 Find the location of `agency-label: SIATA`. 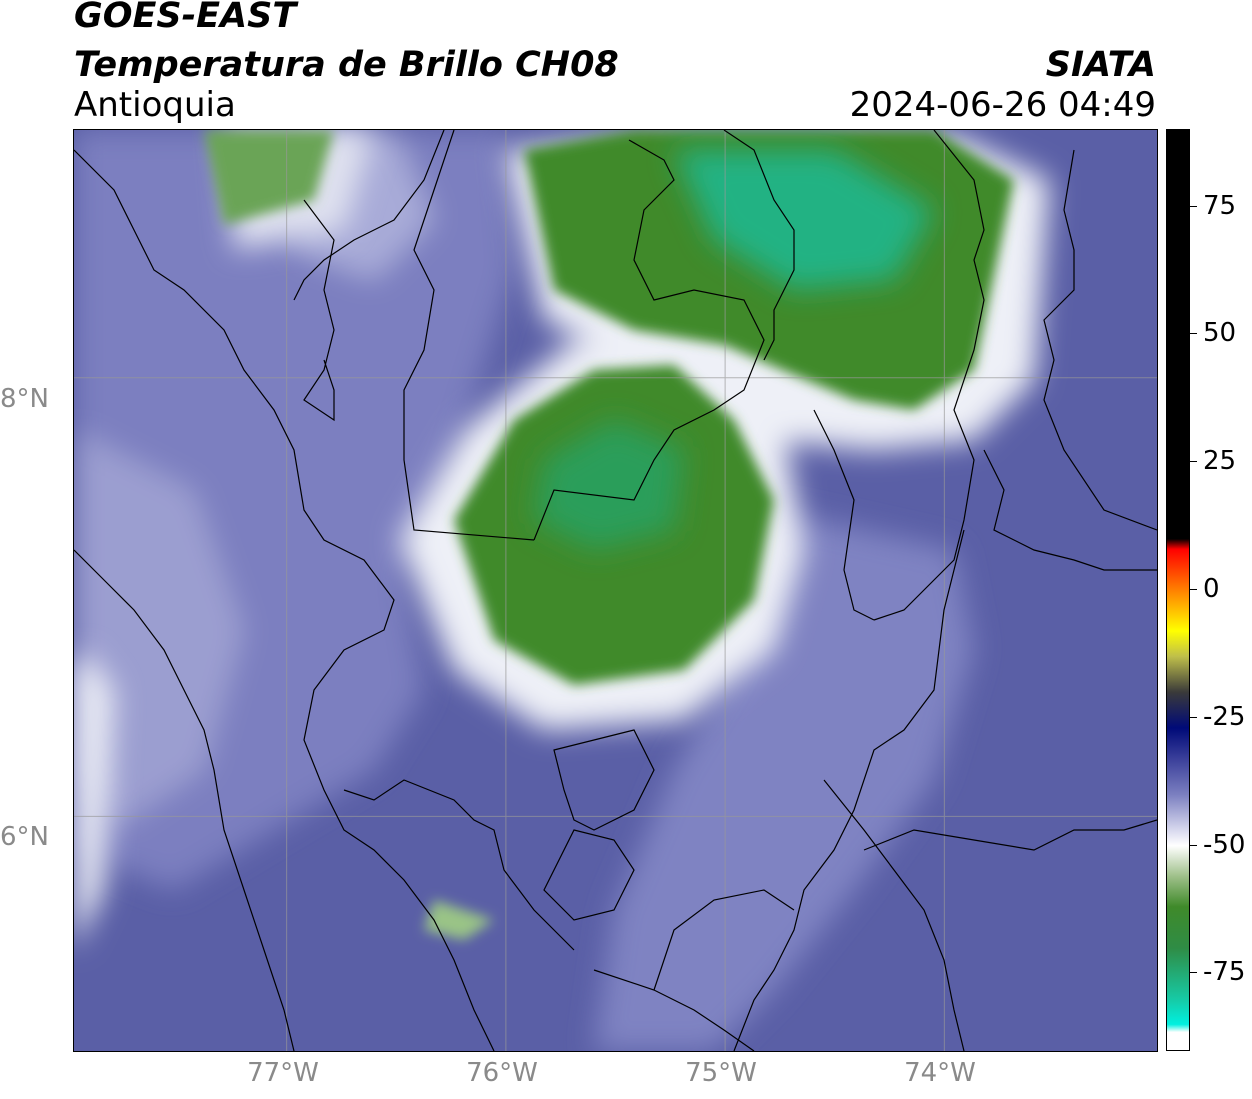

agency-label: SIATA is located at coordinates (1100, 65).